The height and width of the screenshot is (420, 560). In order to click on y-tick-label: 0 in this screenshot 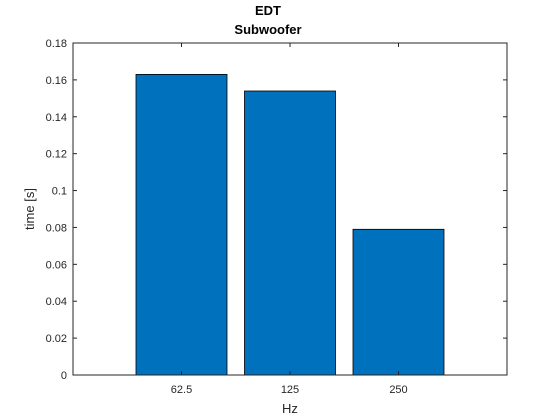, I will do `click(64, 376)`.